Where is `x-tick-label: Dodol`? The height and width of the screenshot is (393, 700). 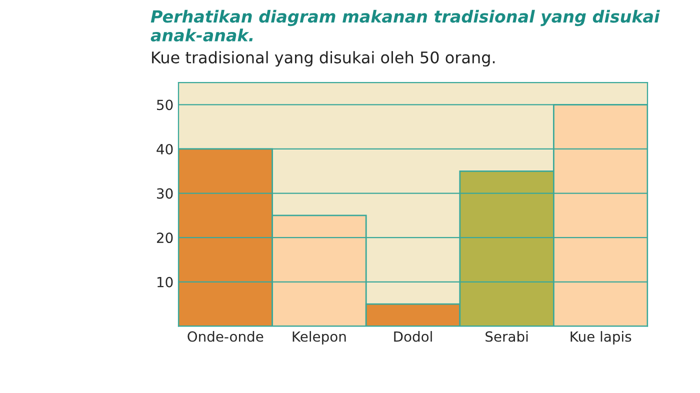 x-tick-label: Dodol is located at coordinates (413, 336).